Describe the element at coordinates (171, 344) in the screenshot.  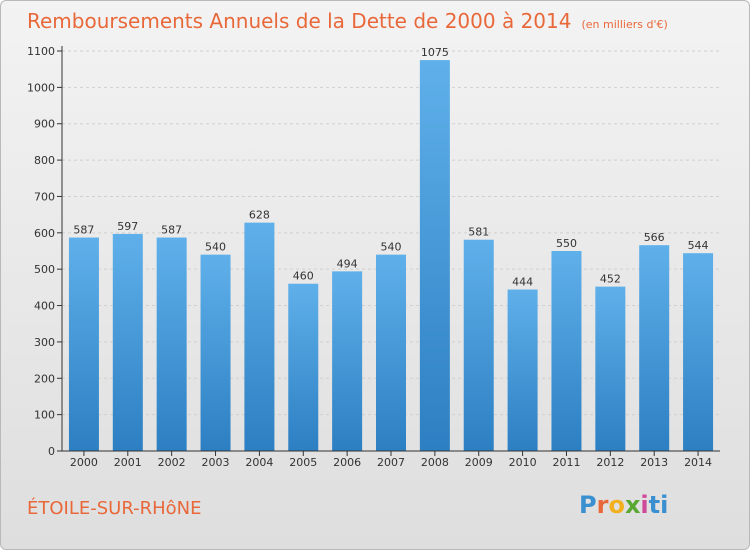
I see `bar-2002` at that location.